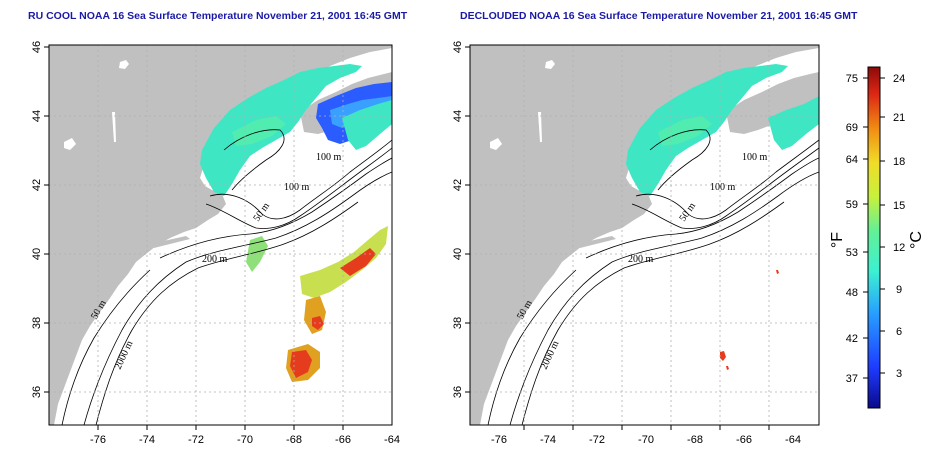 The image size is (950, 475). Describe the element at coordinates (37, 392) in the screenshot. I see `left-y-tick: 36` at that location.